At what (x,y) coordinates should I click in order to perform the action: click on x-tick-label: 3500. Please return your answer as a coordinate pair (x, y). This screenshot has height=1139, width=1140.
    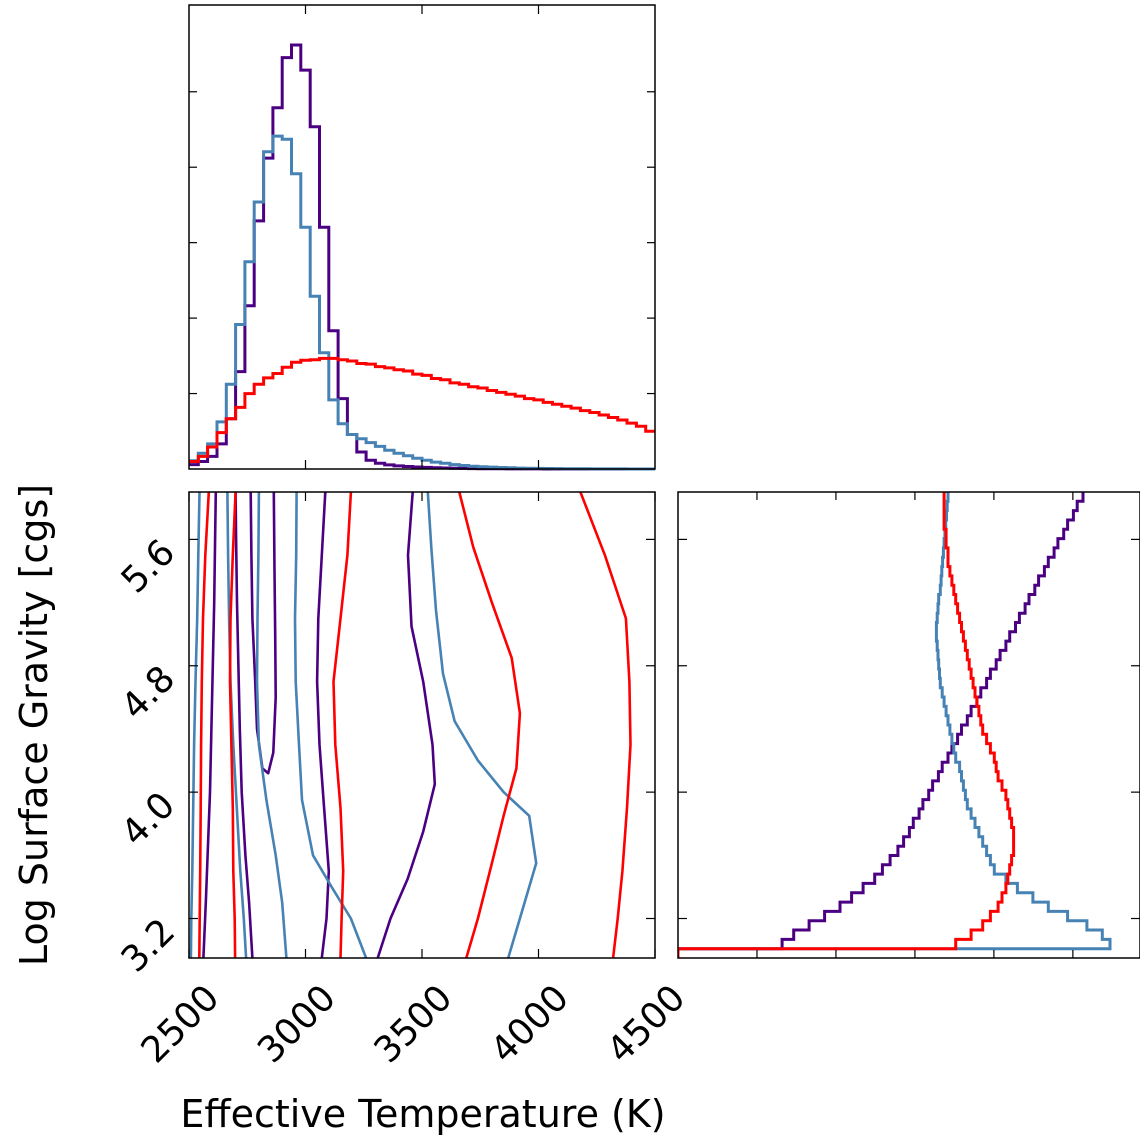
    Looking at the image, I should click on (414, 1024).